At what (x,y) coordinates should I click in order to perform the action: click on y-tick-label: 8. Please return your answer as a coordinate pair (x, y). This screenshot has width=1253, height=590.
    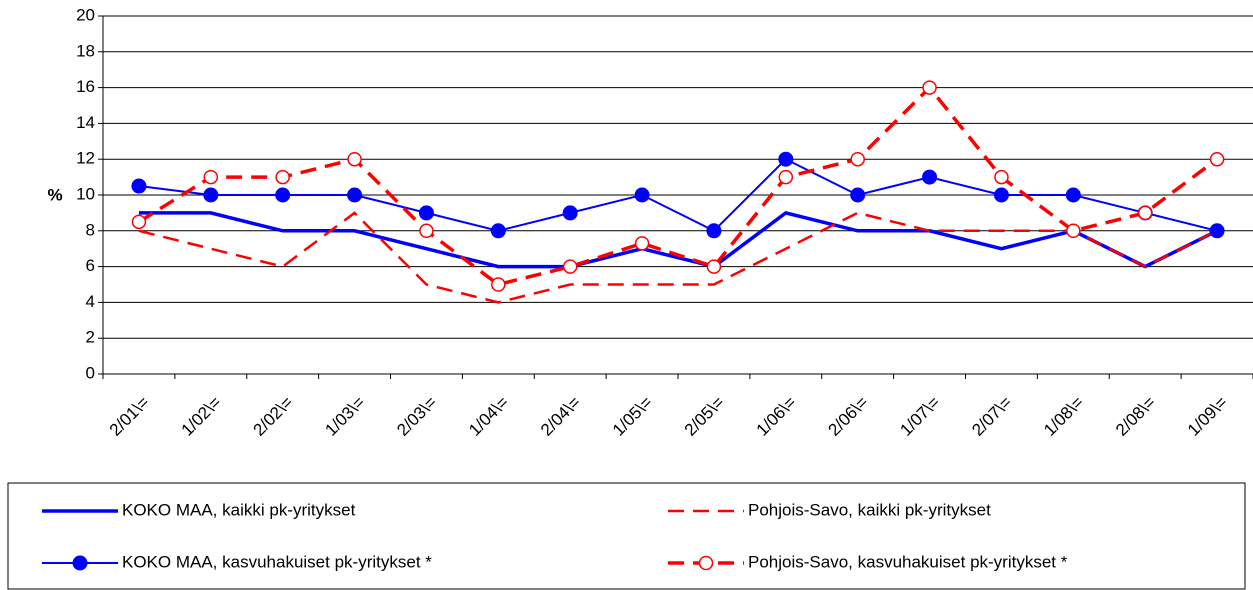
    Looking at the image, I should click on (90, 229).